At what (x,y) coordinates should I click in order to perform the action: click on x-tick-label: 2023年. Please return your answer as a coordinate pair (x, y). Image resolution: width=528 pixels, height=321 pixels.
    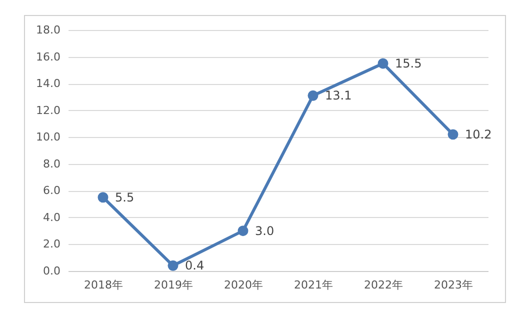
    Looking at the image, I should click on (453, 285).